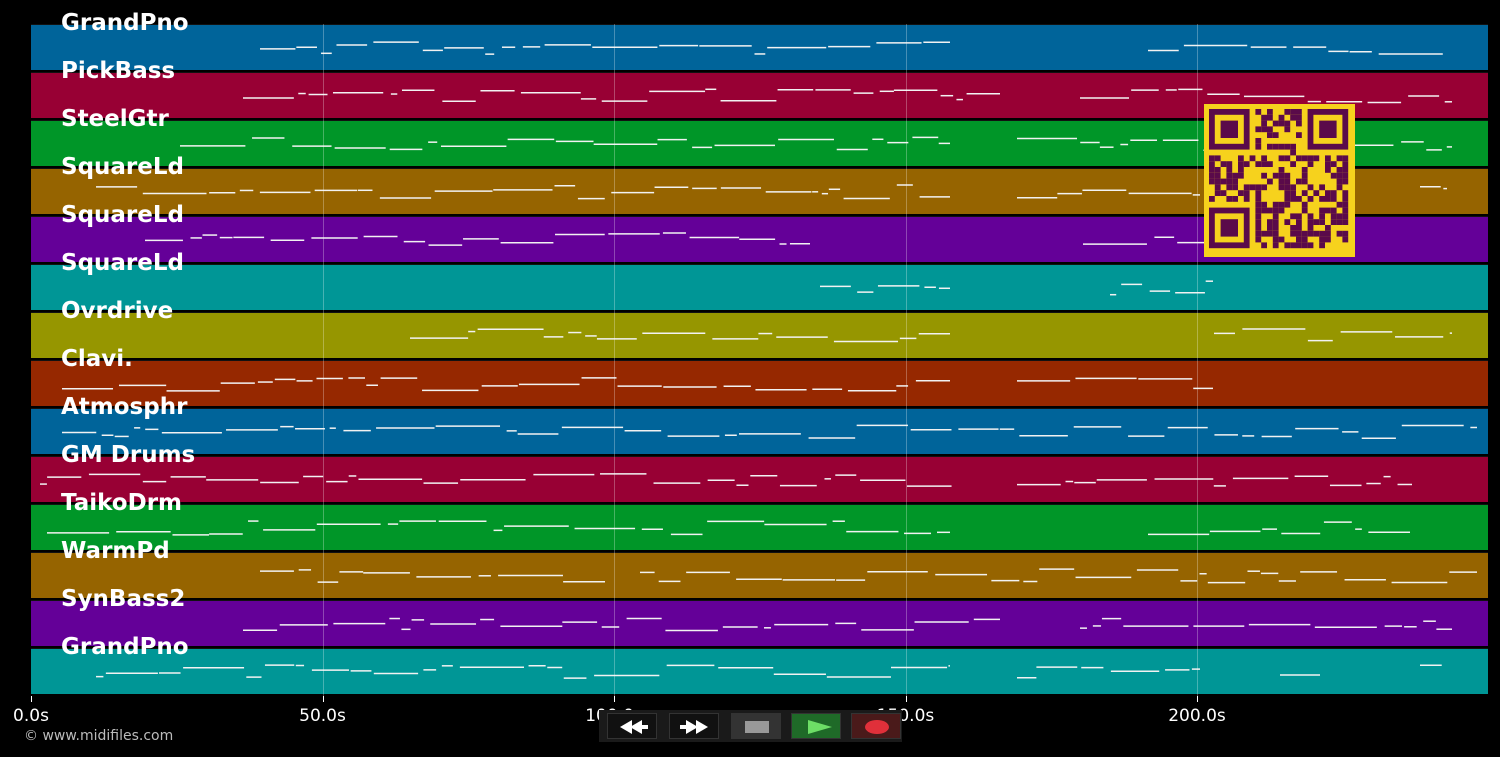  I want to click on qr-finder, so click(1328, 129).